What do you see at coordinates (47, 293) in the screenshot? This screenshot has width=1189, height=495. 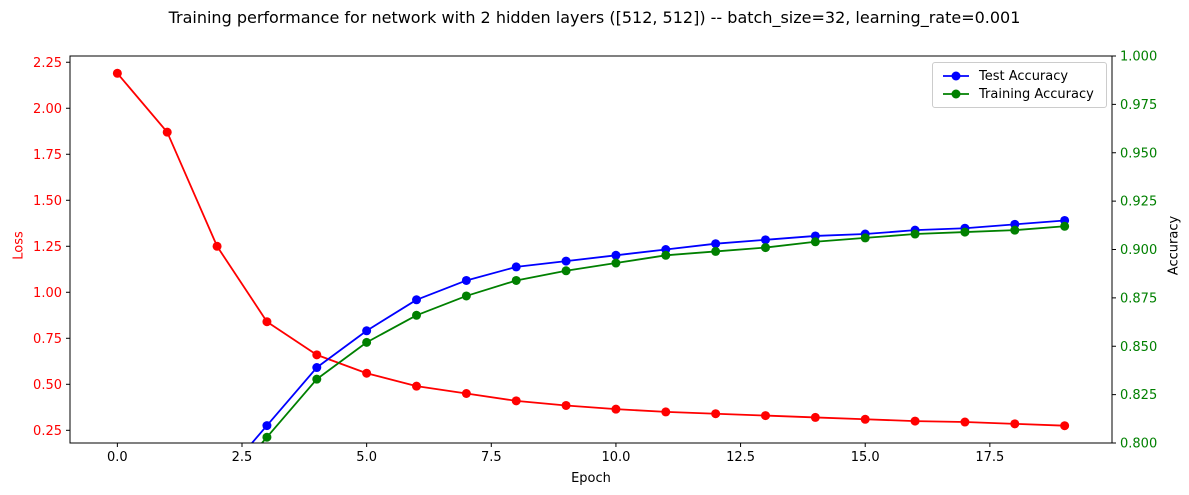 I see `y-left-tick-label: 1.00` at bounding box center [47, 293].